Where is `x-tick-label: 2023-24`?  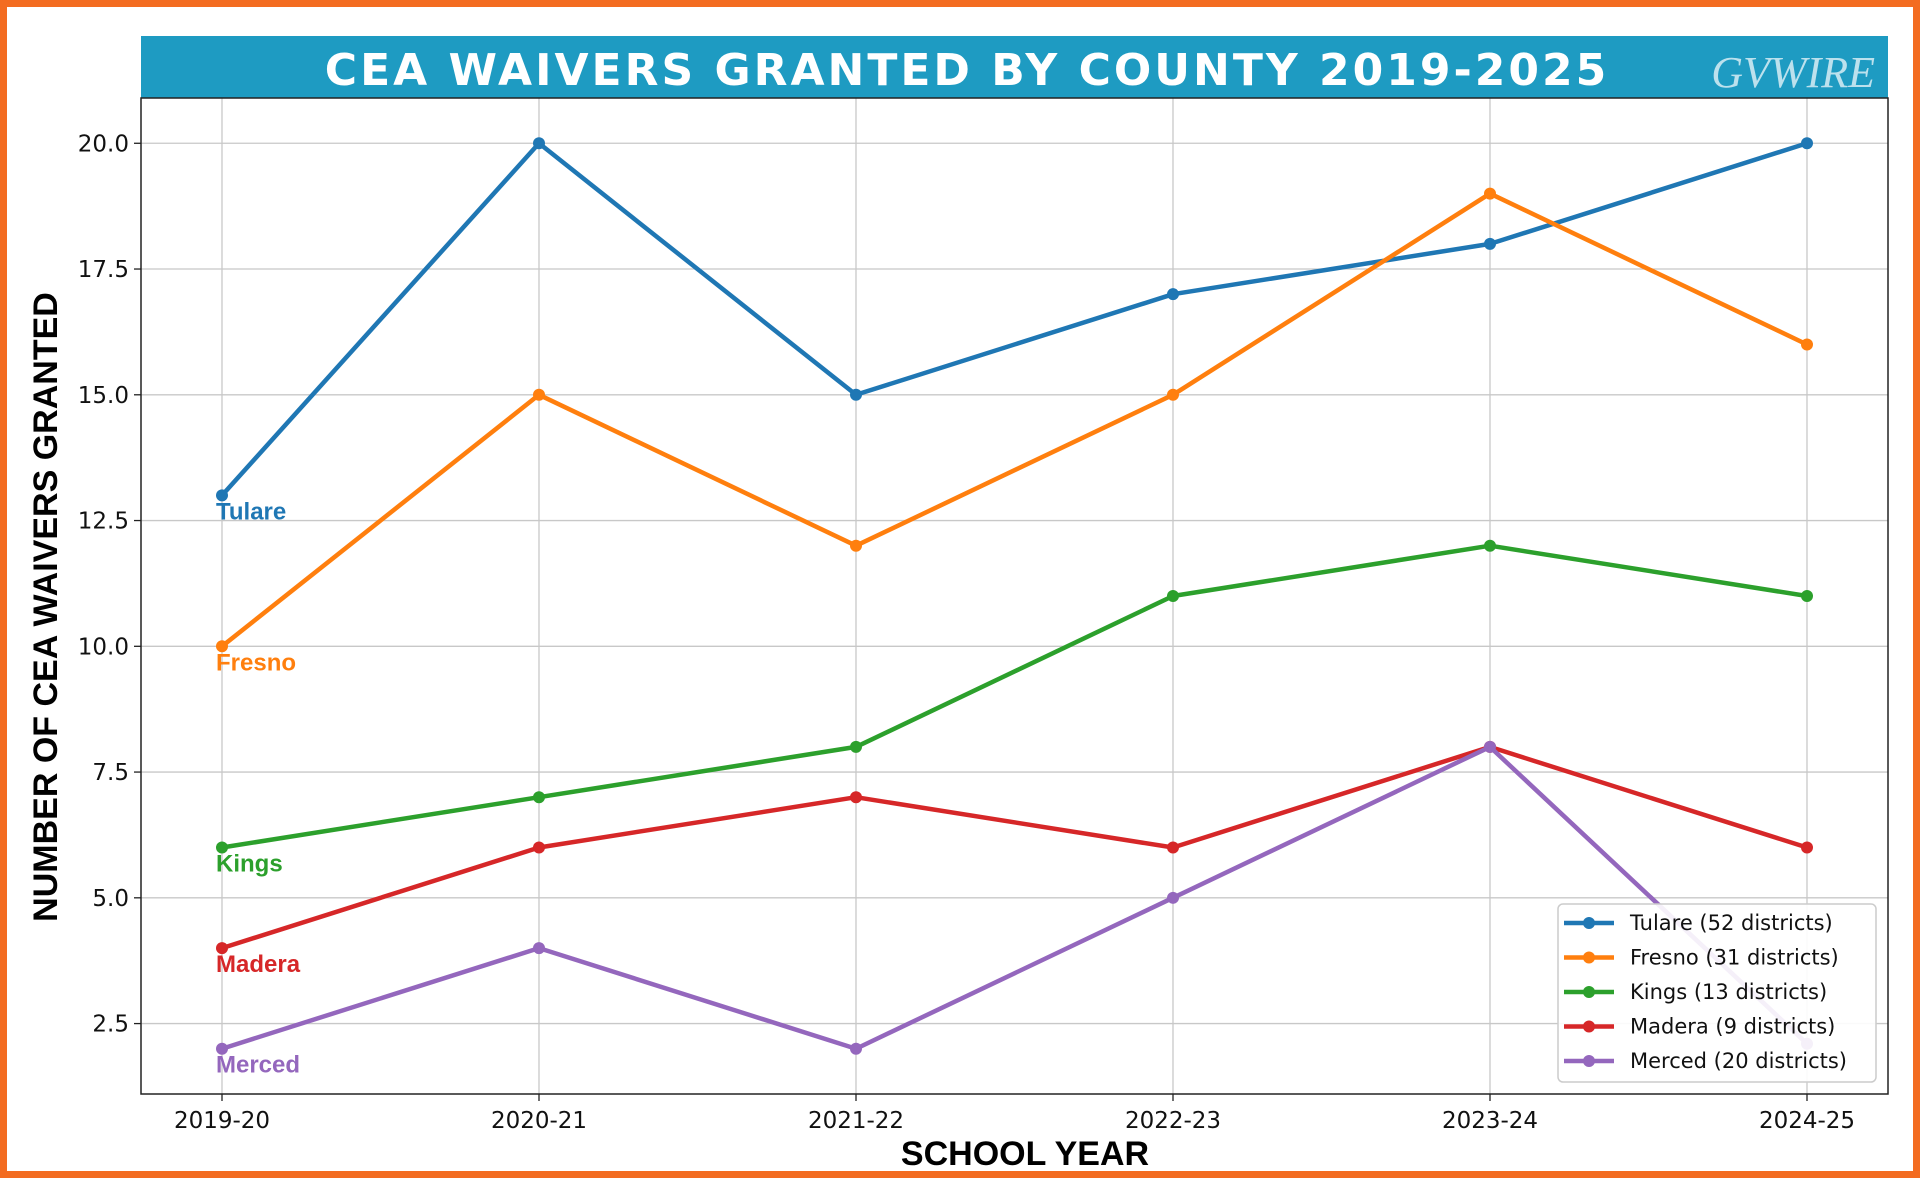
x-tick-label: 2023-24 is located at coordinates (1490, 1121).